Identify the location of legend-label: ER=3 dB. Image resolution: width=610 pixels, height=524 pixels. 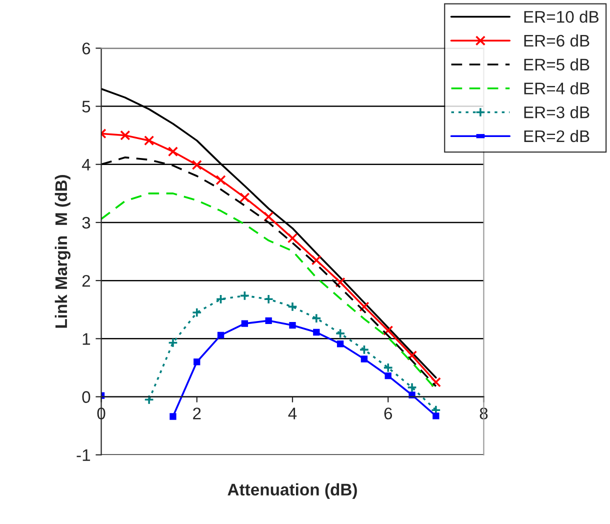
(557, 112).